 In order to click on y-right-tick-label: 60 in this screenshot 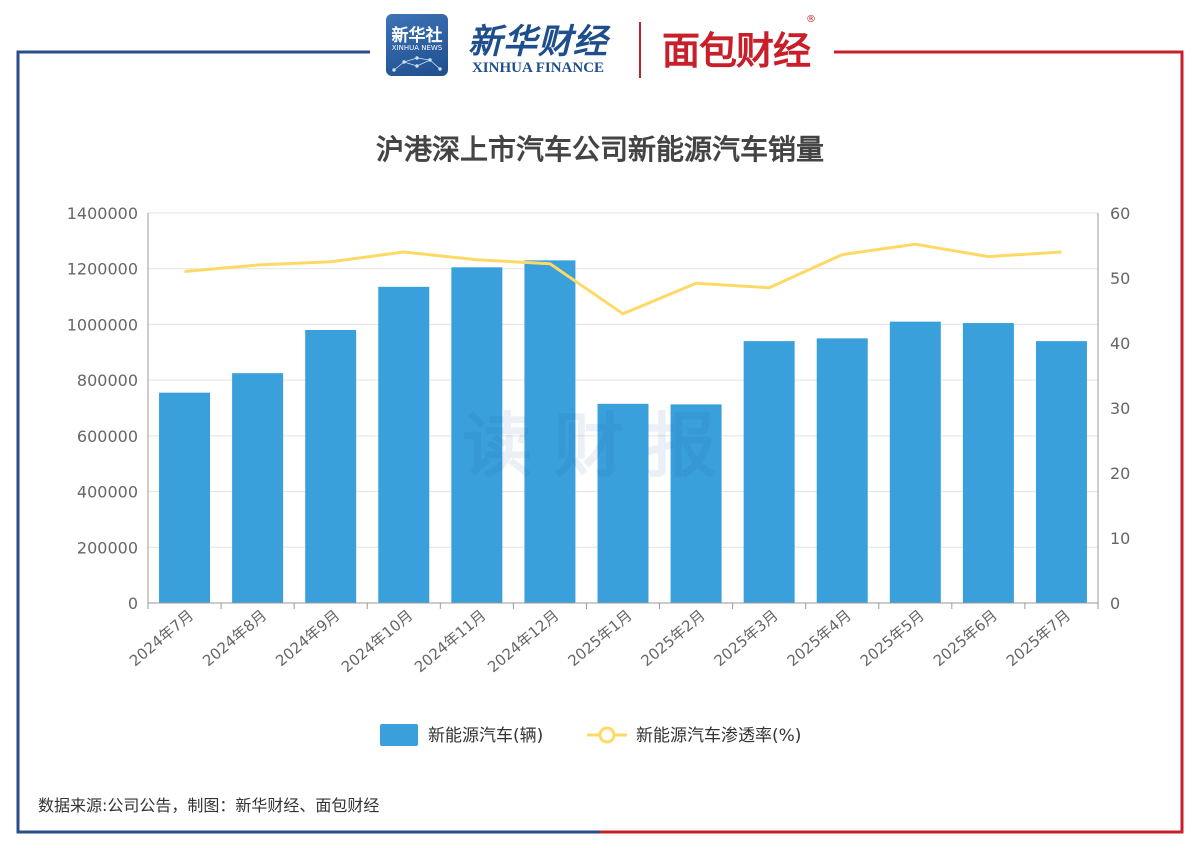, I will do `click(1120, 213)`.